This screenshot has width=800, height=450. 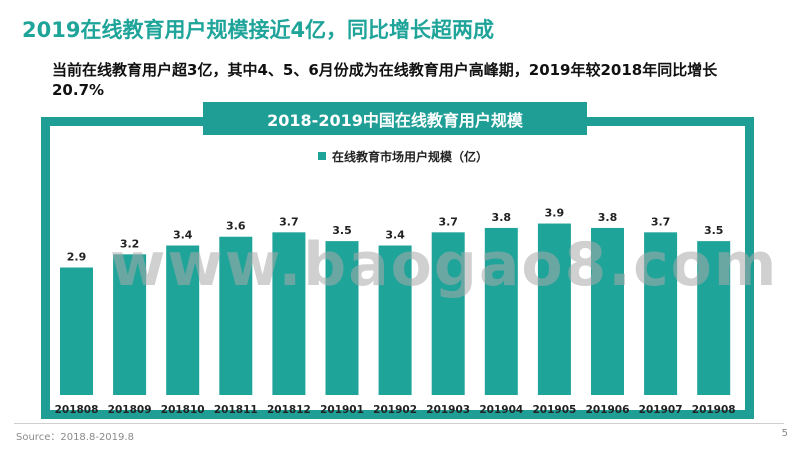 What do you see at coordinates (410, 156) in the screenshot?
I see `legend-label: 在线教育市场用户规模（亿）` at bounding box center [410, 156].